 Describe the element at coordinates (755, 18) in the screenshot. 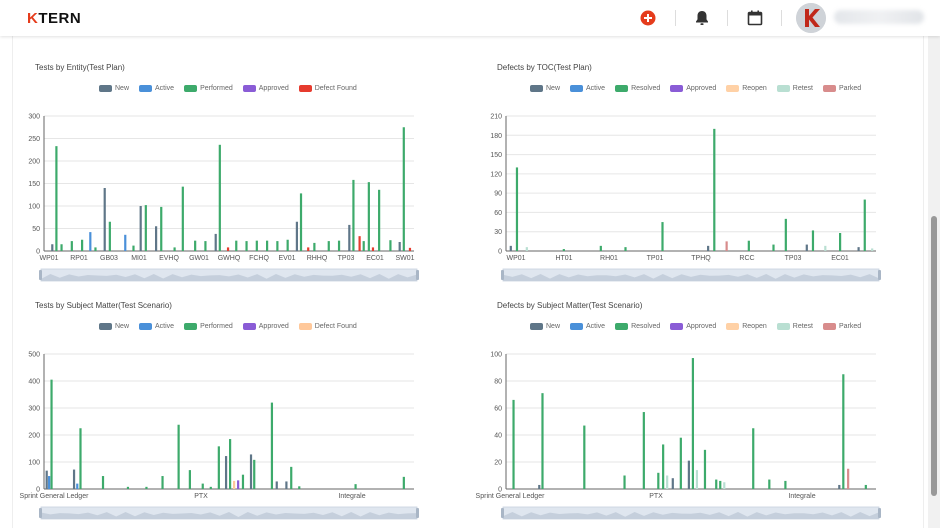

I see `calendar-icon` at that location.